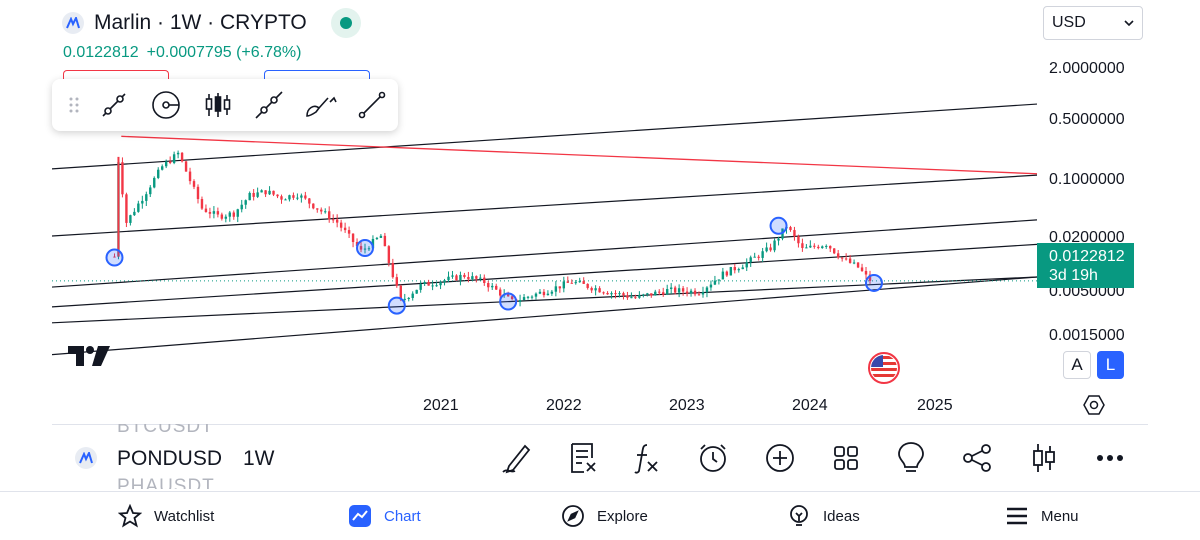  What do you see at coordinates (977, 458) in the screenshot?
I see `share-icon` at bounding box center [977, 458].